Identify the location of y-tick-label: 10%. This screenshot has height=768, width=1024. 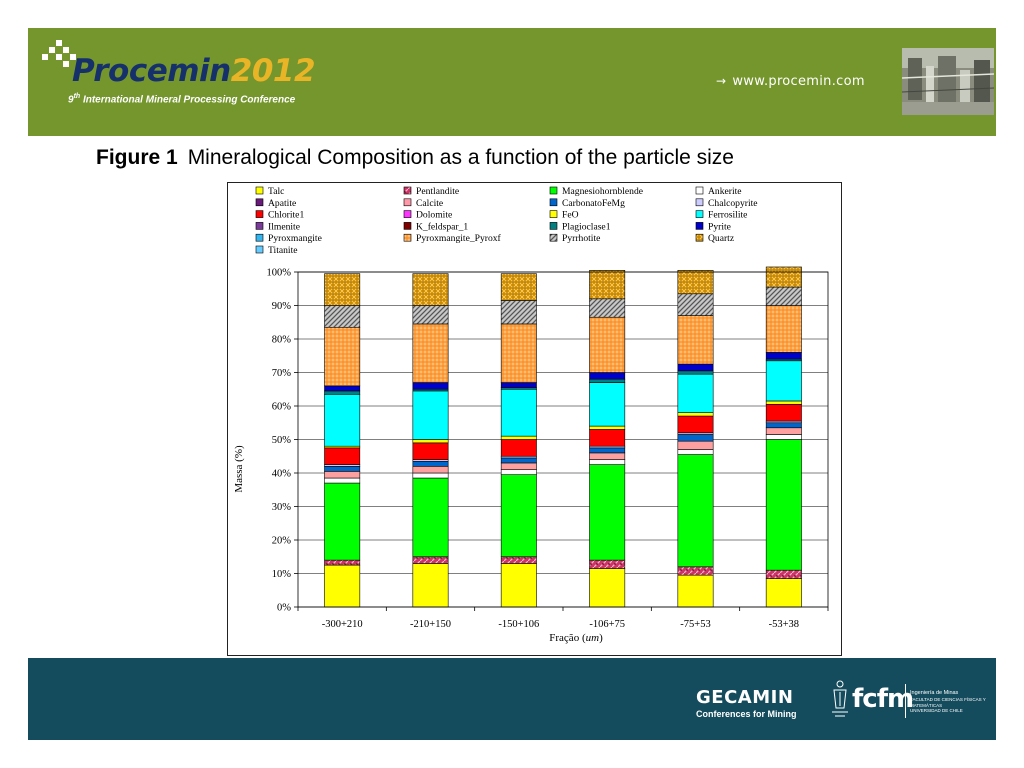
(282, 574).